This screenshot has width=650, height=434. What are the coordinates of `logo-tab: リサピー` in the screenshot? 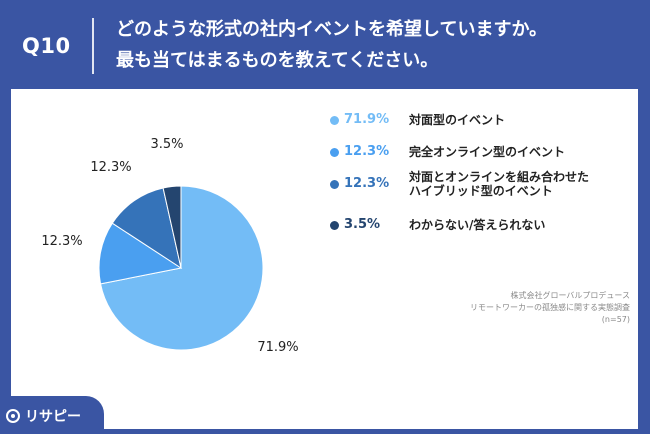 It's located at (52, 415).